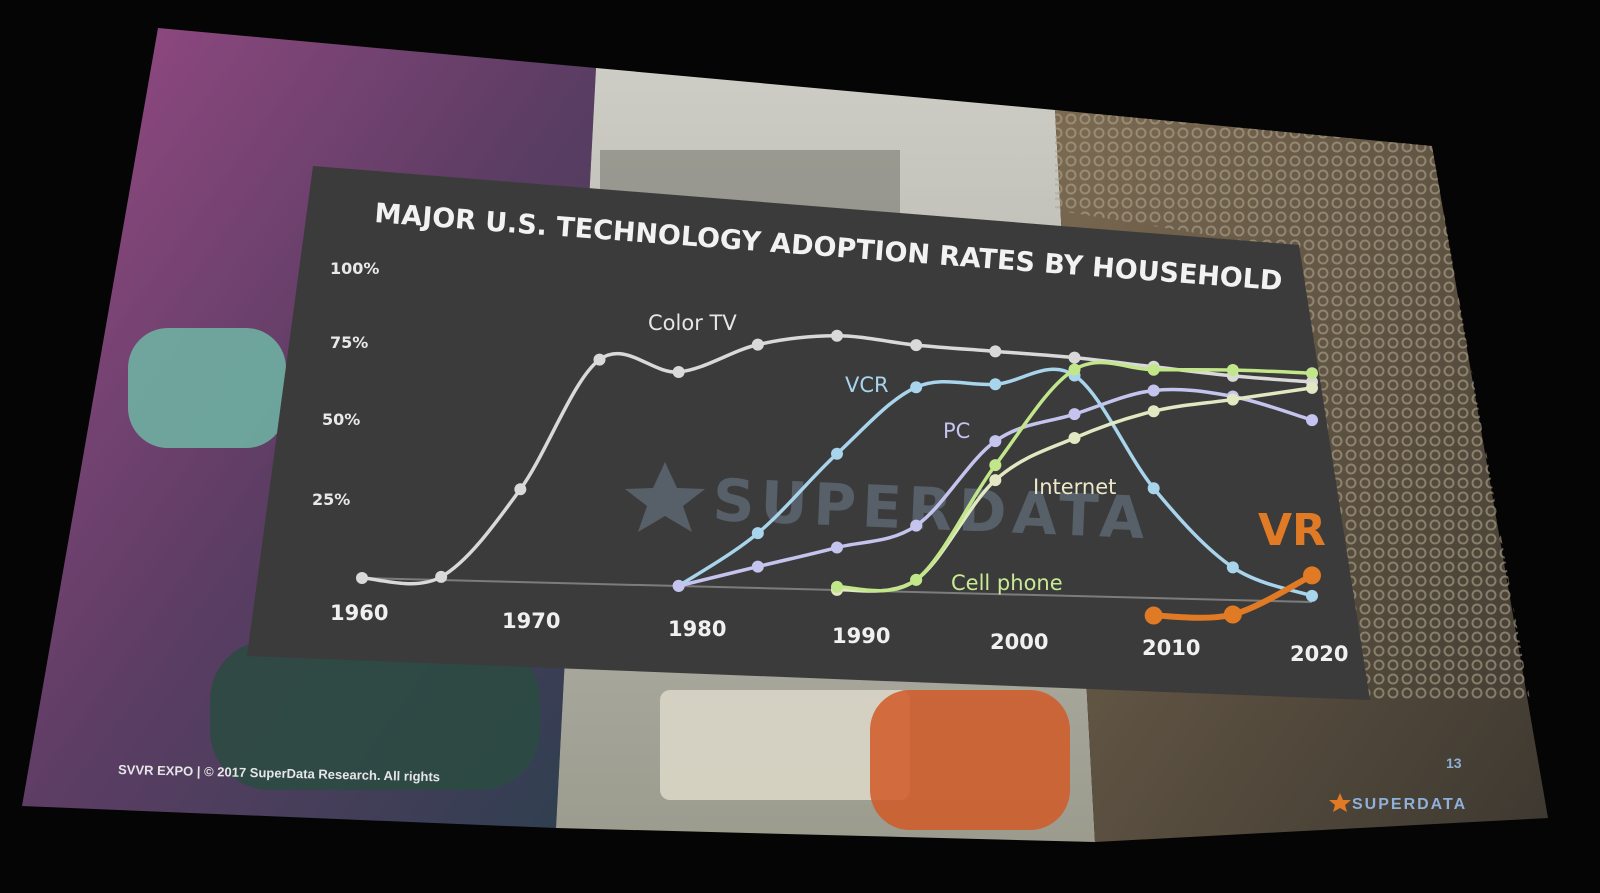 This screenshot has height=893, width=1600. I want to click on watermark-star-icon, so click(665, 497).